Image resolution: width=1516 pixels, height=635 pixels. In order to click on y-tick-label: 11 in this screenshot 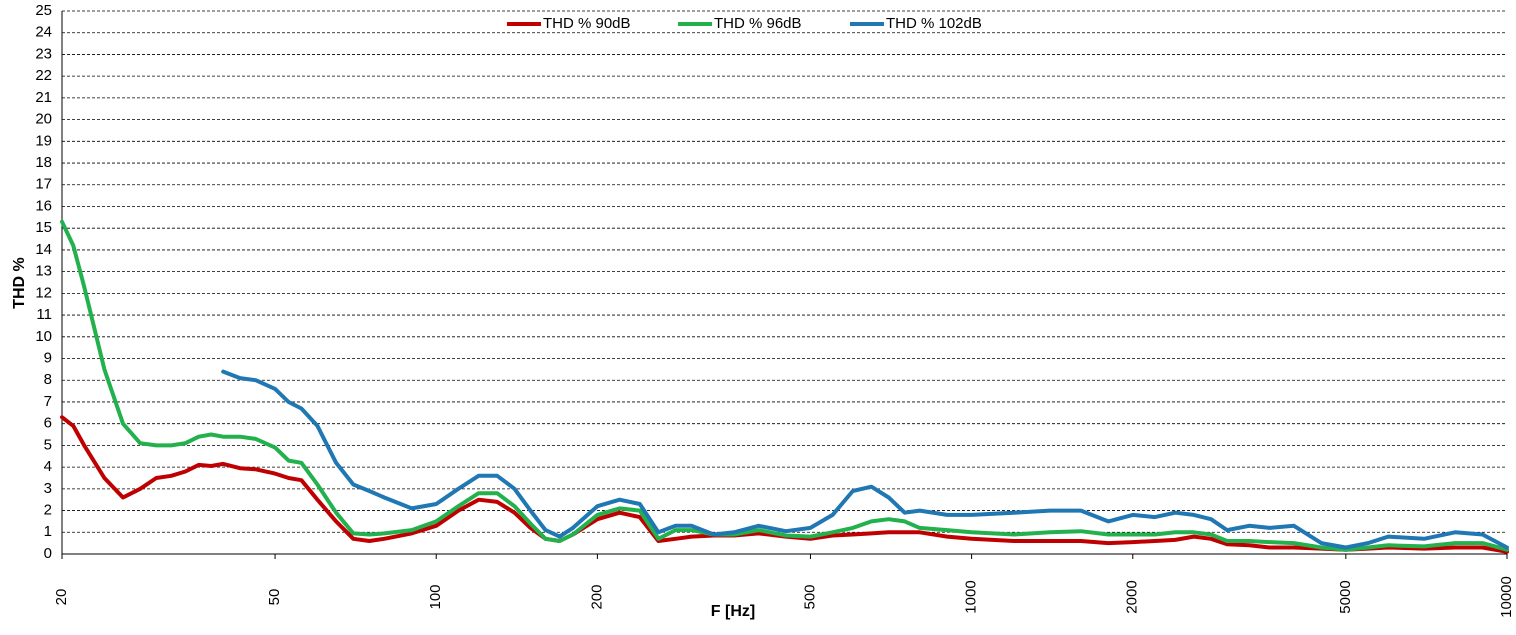, I will do `click(44, 314)`.